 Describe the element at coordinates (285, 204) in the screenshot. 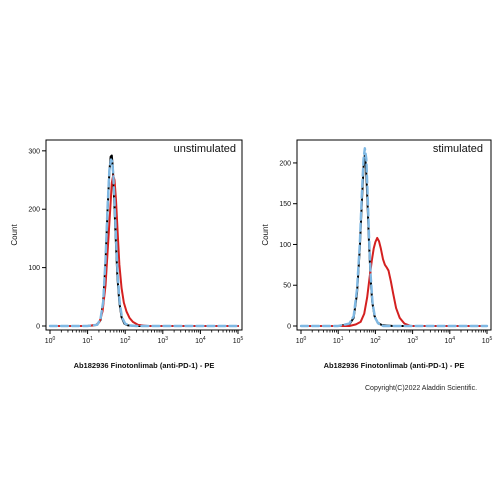

I see `y-tick-label: 150` at that location.